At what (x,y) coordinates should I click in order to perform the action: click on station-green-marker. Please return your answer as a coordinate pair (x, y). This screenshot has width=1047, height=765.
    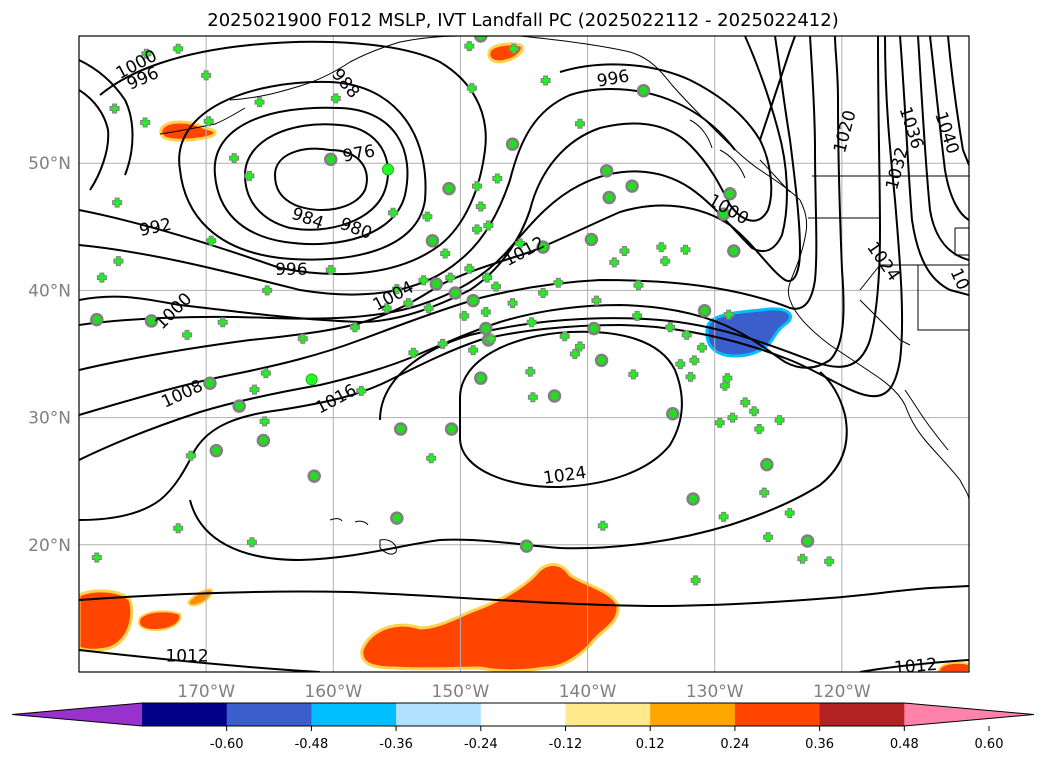
    Looking at the image, I should click on (387, 169).